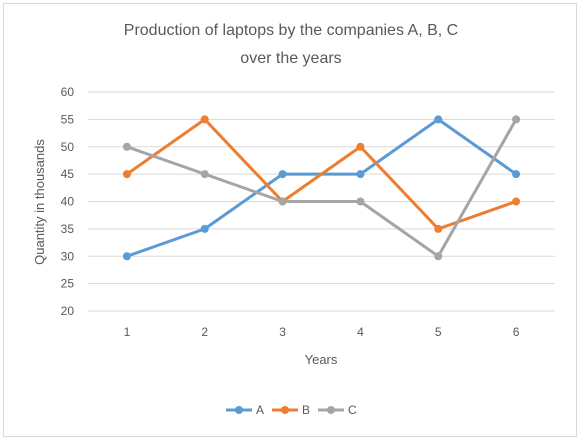 The image size is (582, 442). I want to click on y-tick-label: 55, so click(68, 119).